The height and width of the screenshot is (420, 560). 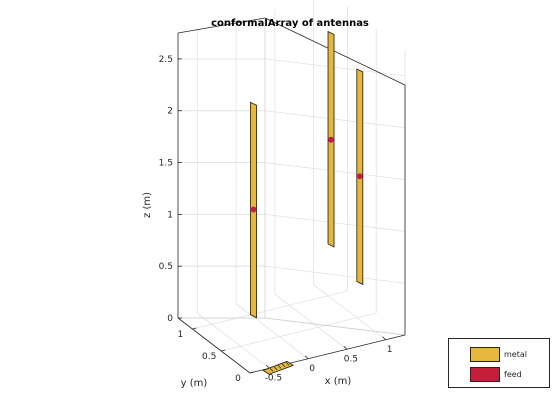 What do you see at coordinates (390, 350) in the screenshot?
I see `x-tick-label-3: 1` at bounding box center [390, 350].